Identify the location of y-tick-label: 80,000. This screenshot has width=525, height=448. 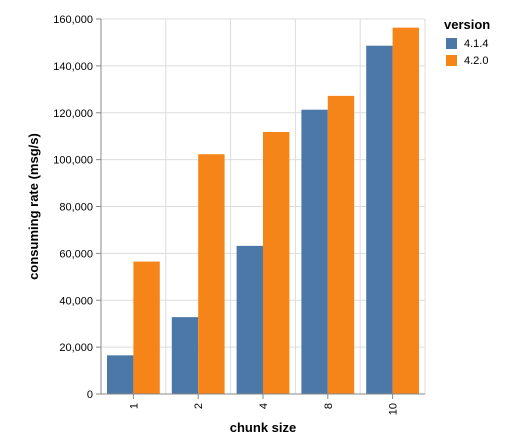
(76, 208).